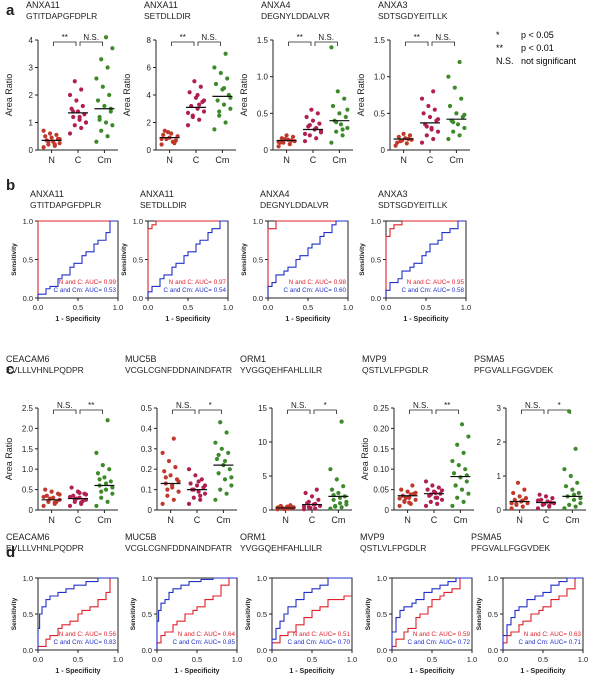 The image size is (591, 685). I want to click on y-tick-label: 0, so click(387, 510).